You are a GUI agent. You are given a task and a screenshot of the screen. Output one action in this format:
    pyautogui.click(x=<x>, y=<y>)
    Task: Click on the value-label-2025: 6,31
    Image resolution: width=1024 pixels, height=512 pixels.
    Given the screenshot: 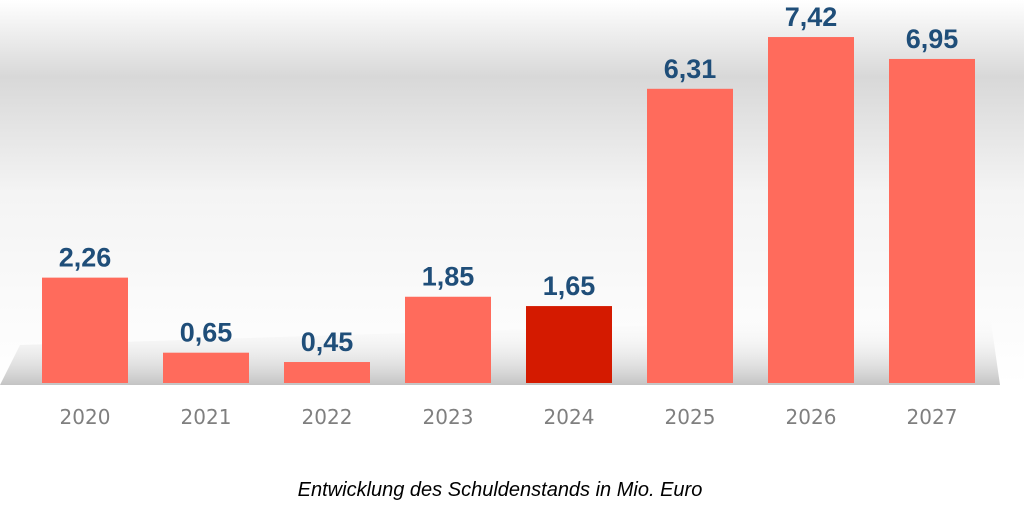 What is the action you would take?
    pyautogui.click(x=690, y=69)
    